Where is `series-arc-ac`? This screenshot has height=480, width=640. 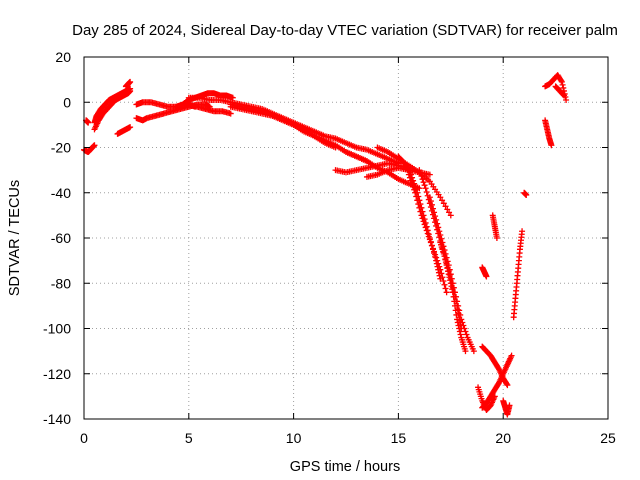 series-arc-ac is located at coordinates (525, 194).